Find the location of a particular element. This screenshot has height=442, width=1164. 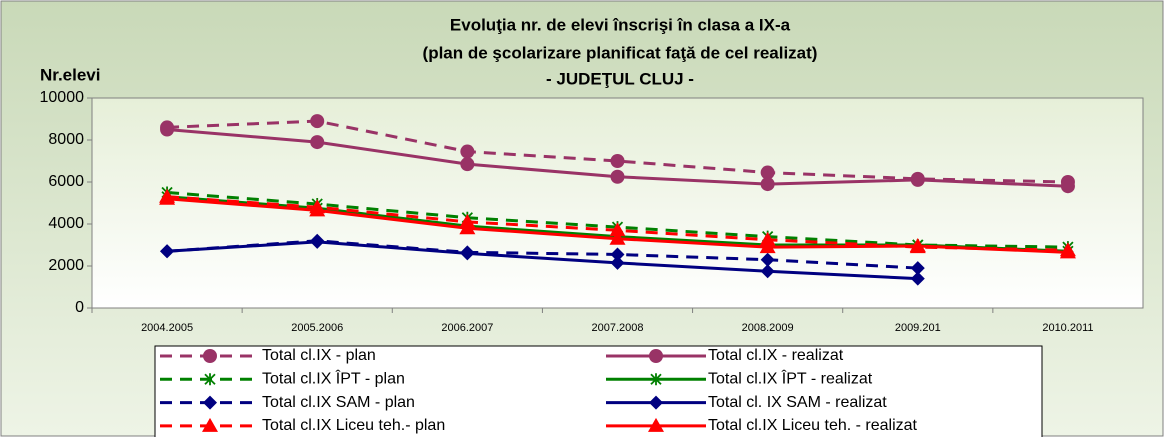

legend-label: Total cl.IX ÎPT - plan is located at coordinates (333, 378).